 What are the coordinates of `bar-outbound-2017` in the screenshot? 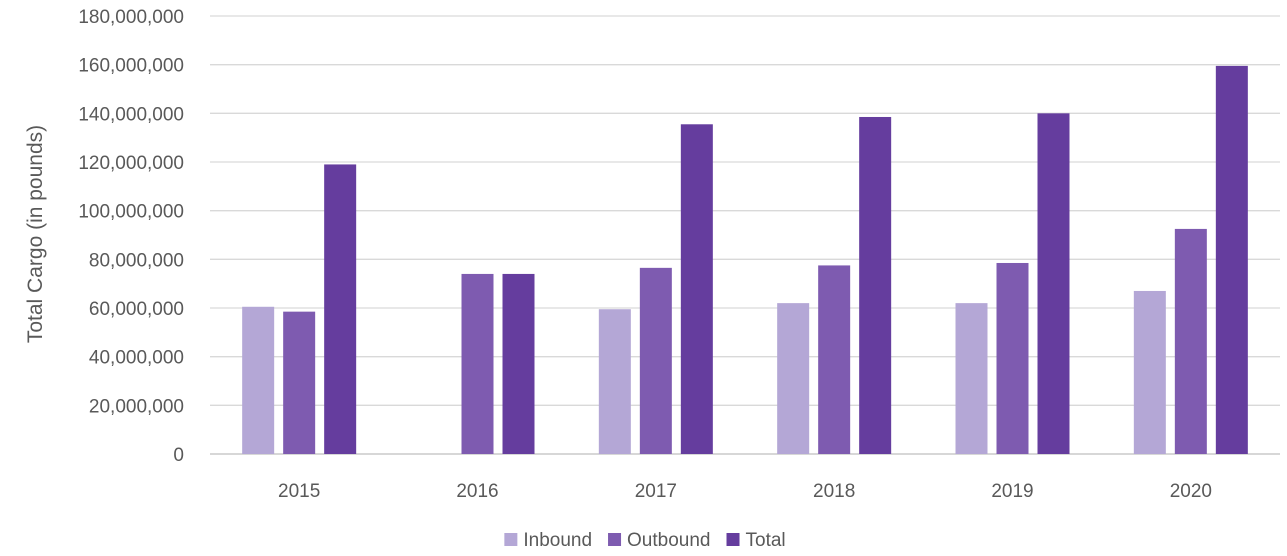 It's located at (655, 360).